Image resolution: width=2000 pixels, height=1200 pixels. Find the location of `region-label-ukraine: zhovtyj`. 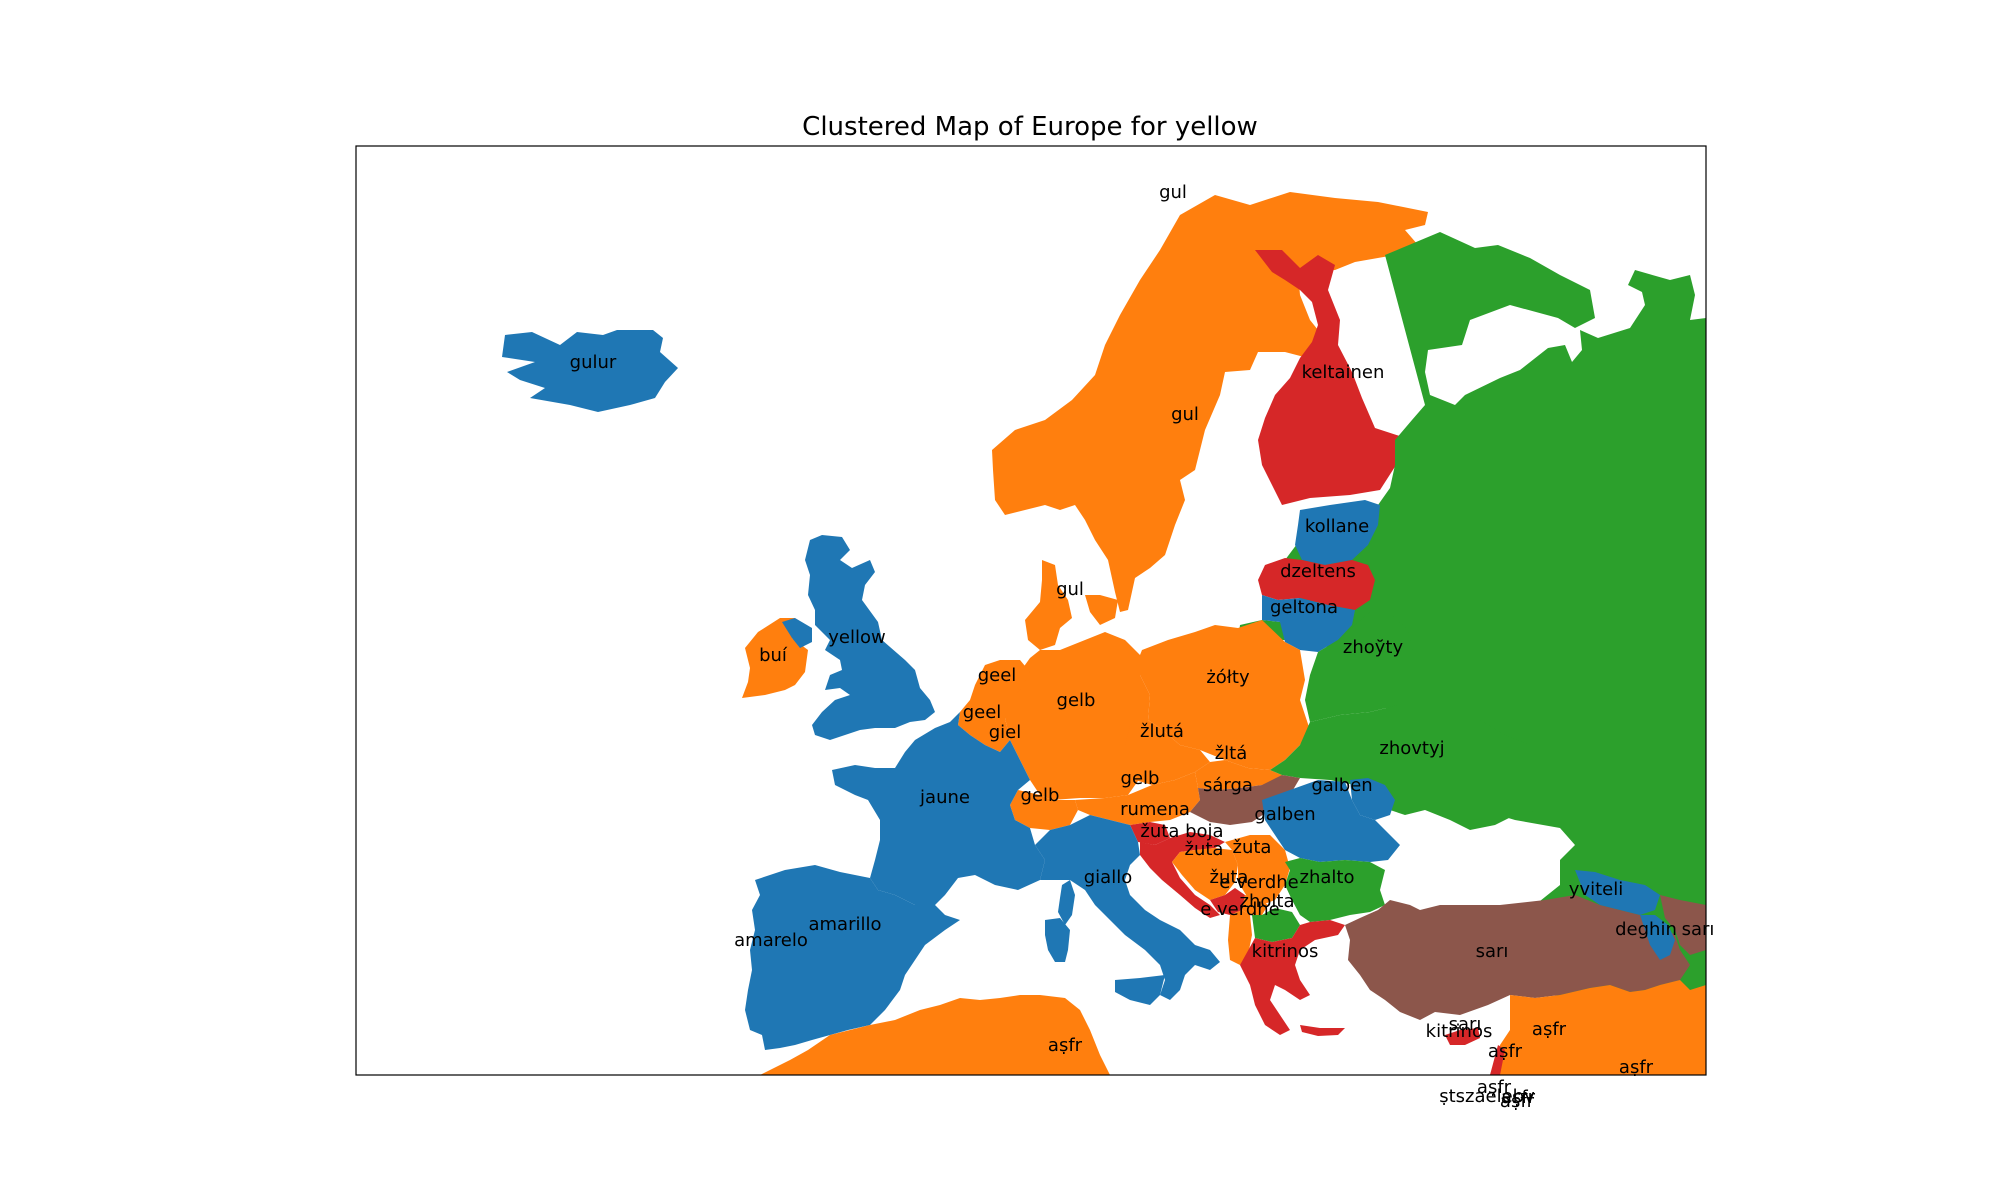

region-label-ukraine: zhovtyj is located at coordinates (1411, 748).